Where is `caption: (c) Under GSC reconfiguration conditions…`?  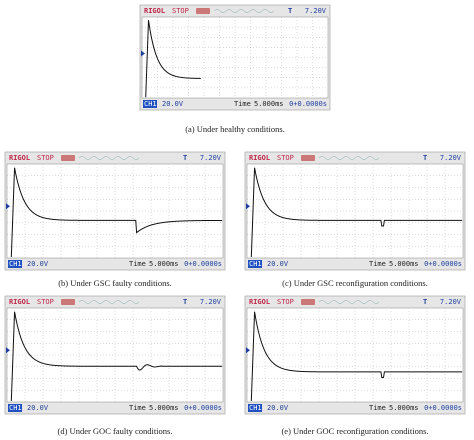 caption: (c) Under GSC reconfiguration conditions… is located at coordinates (355, 283).